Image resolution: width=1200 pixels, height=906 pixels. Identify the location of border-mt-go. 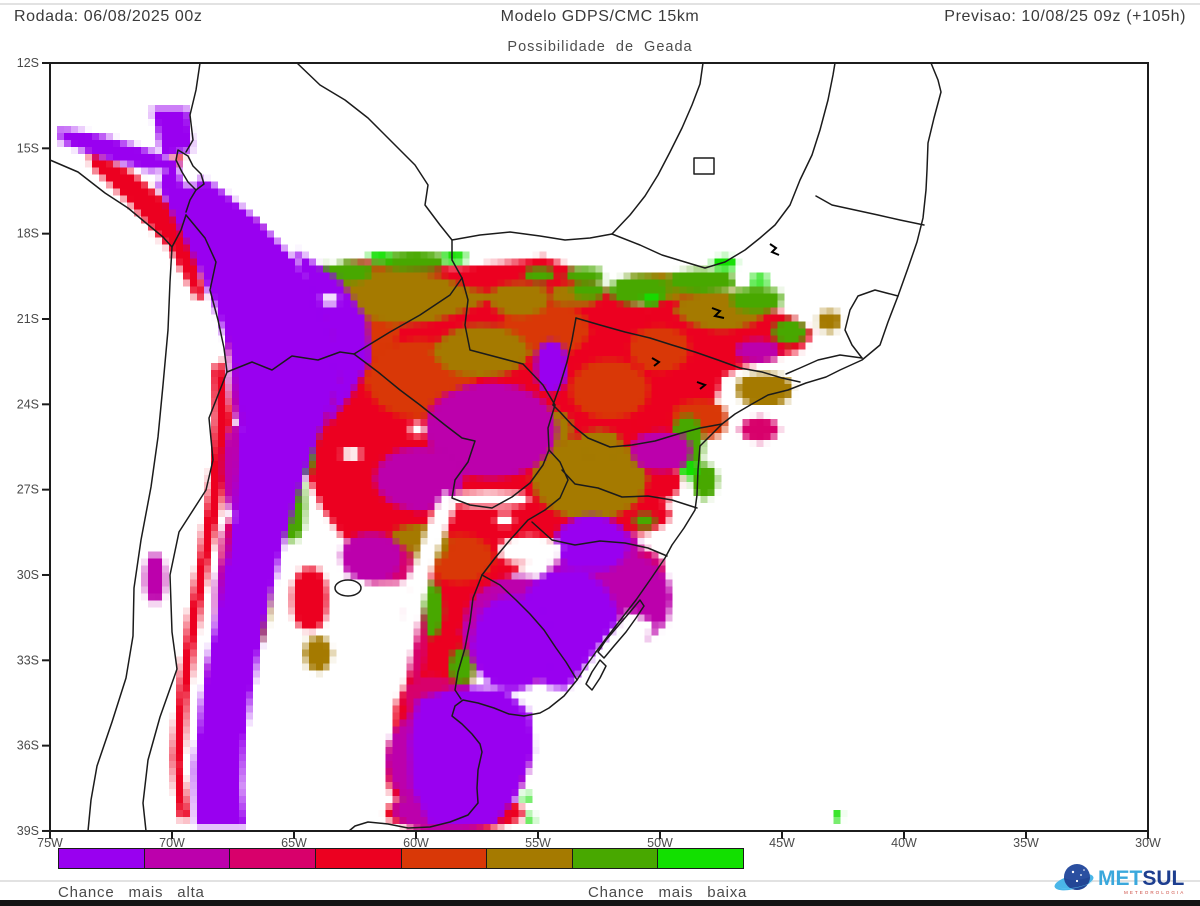
(657, 148).